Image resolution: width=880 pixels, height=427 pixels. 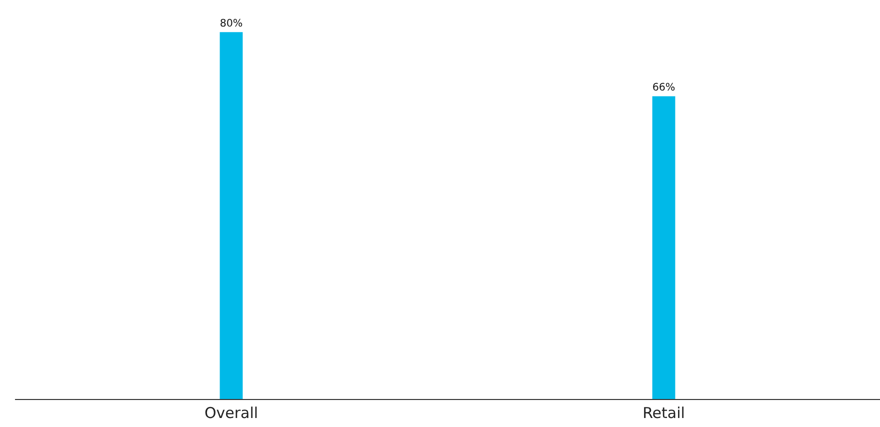 What do you see at coordinates (231, 413) in the screenshot?
I see `x-tick-label: Overall` at bounding box center [231, 413].